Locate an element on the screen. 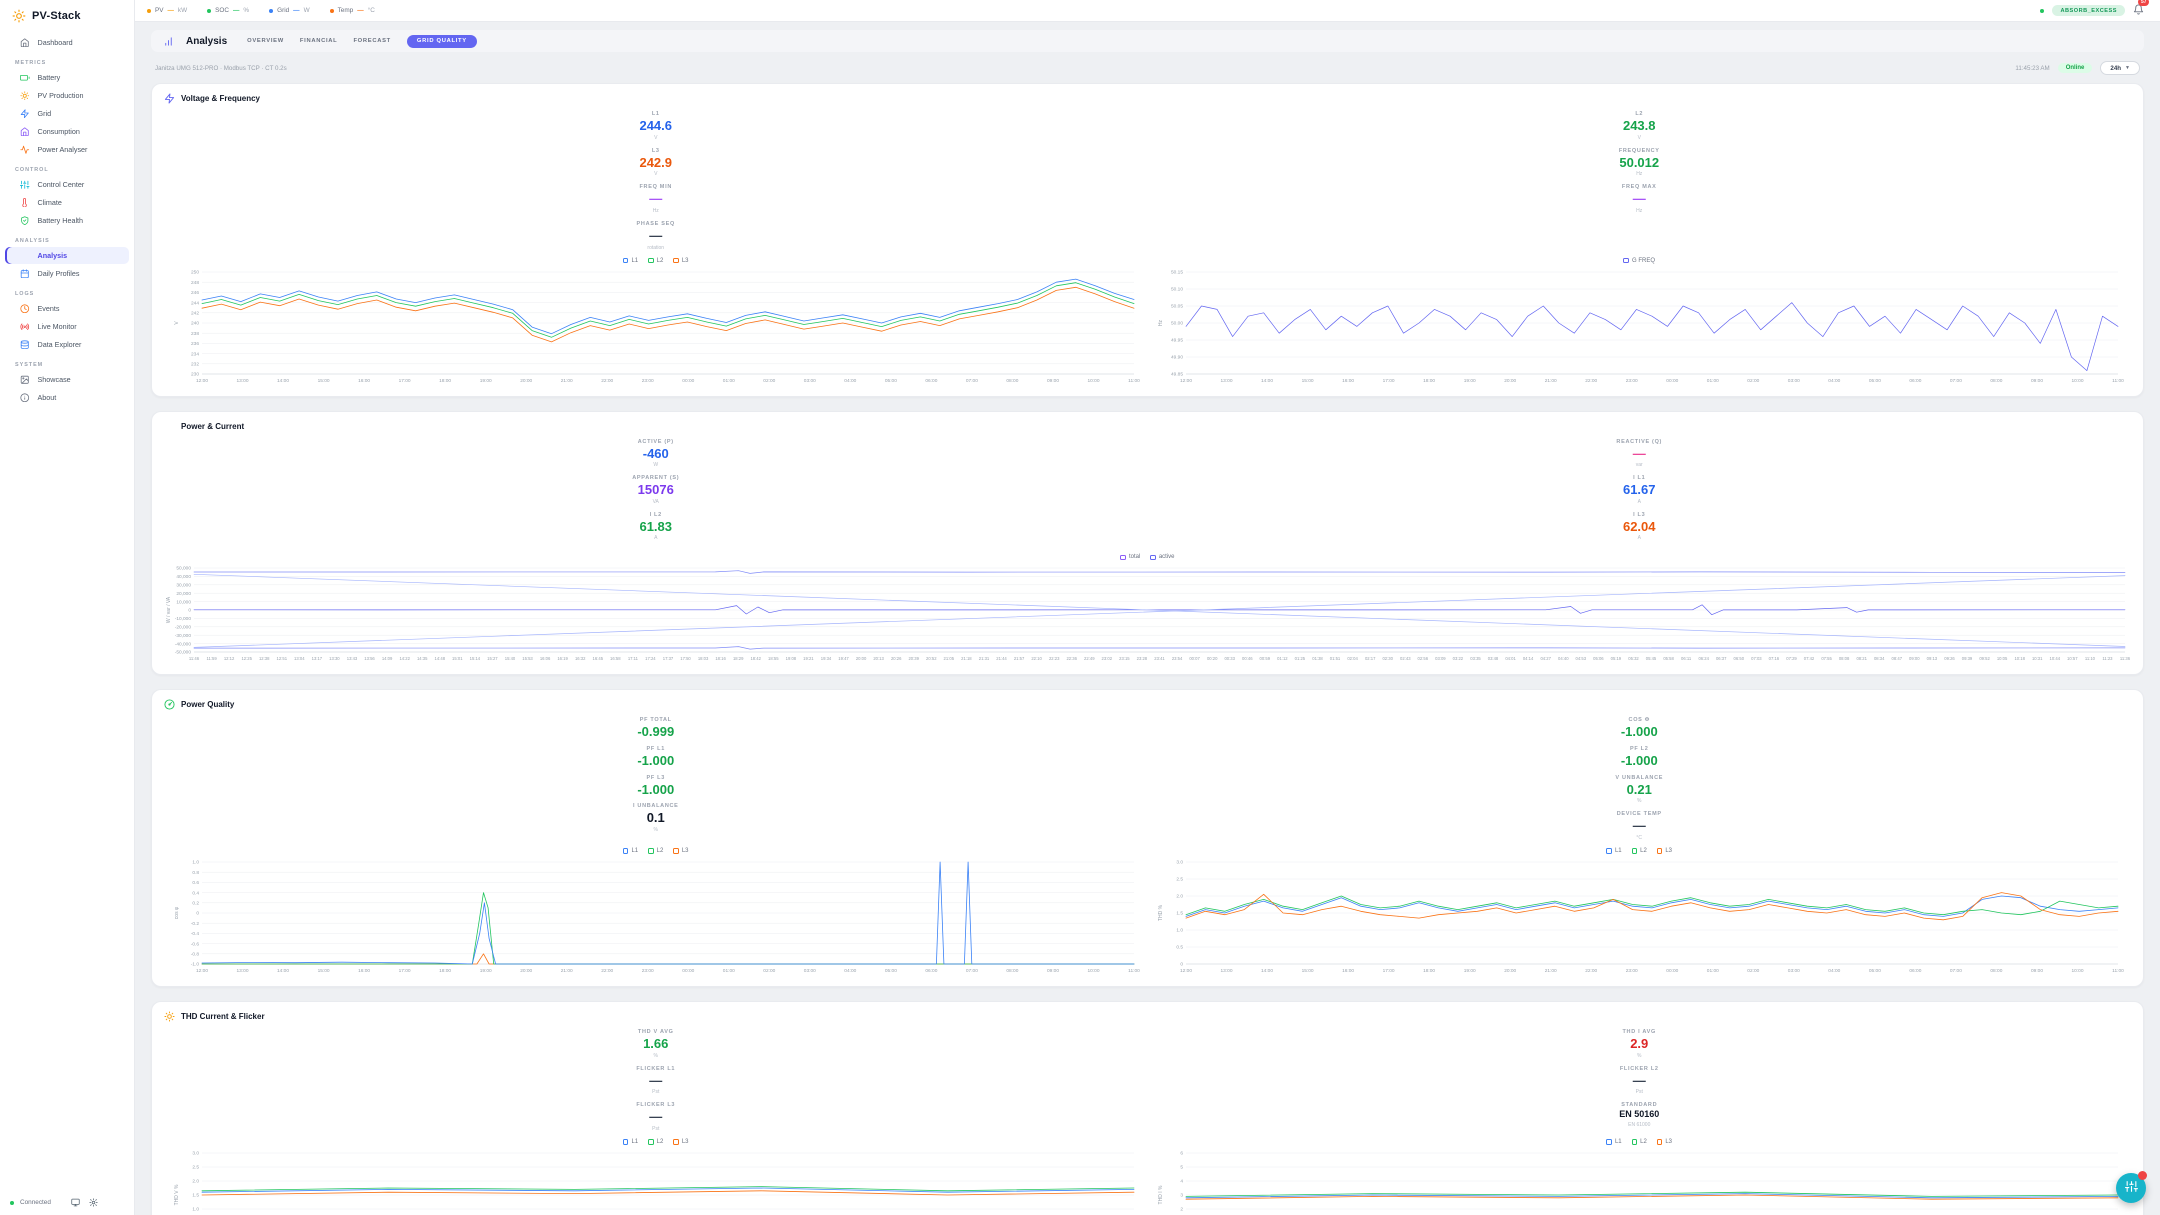 This screenshot has width=2160, height=1215. sidebar-item-consumption: Consumption is located at coordinates (67, 131).